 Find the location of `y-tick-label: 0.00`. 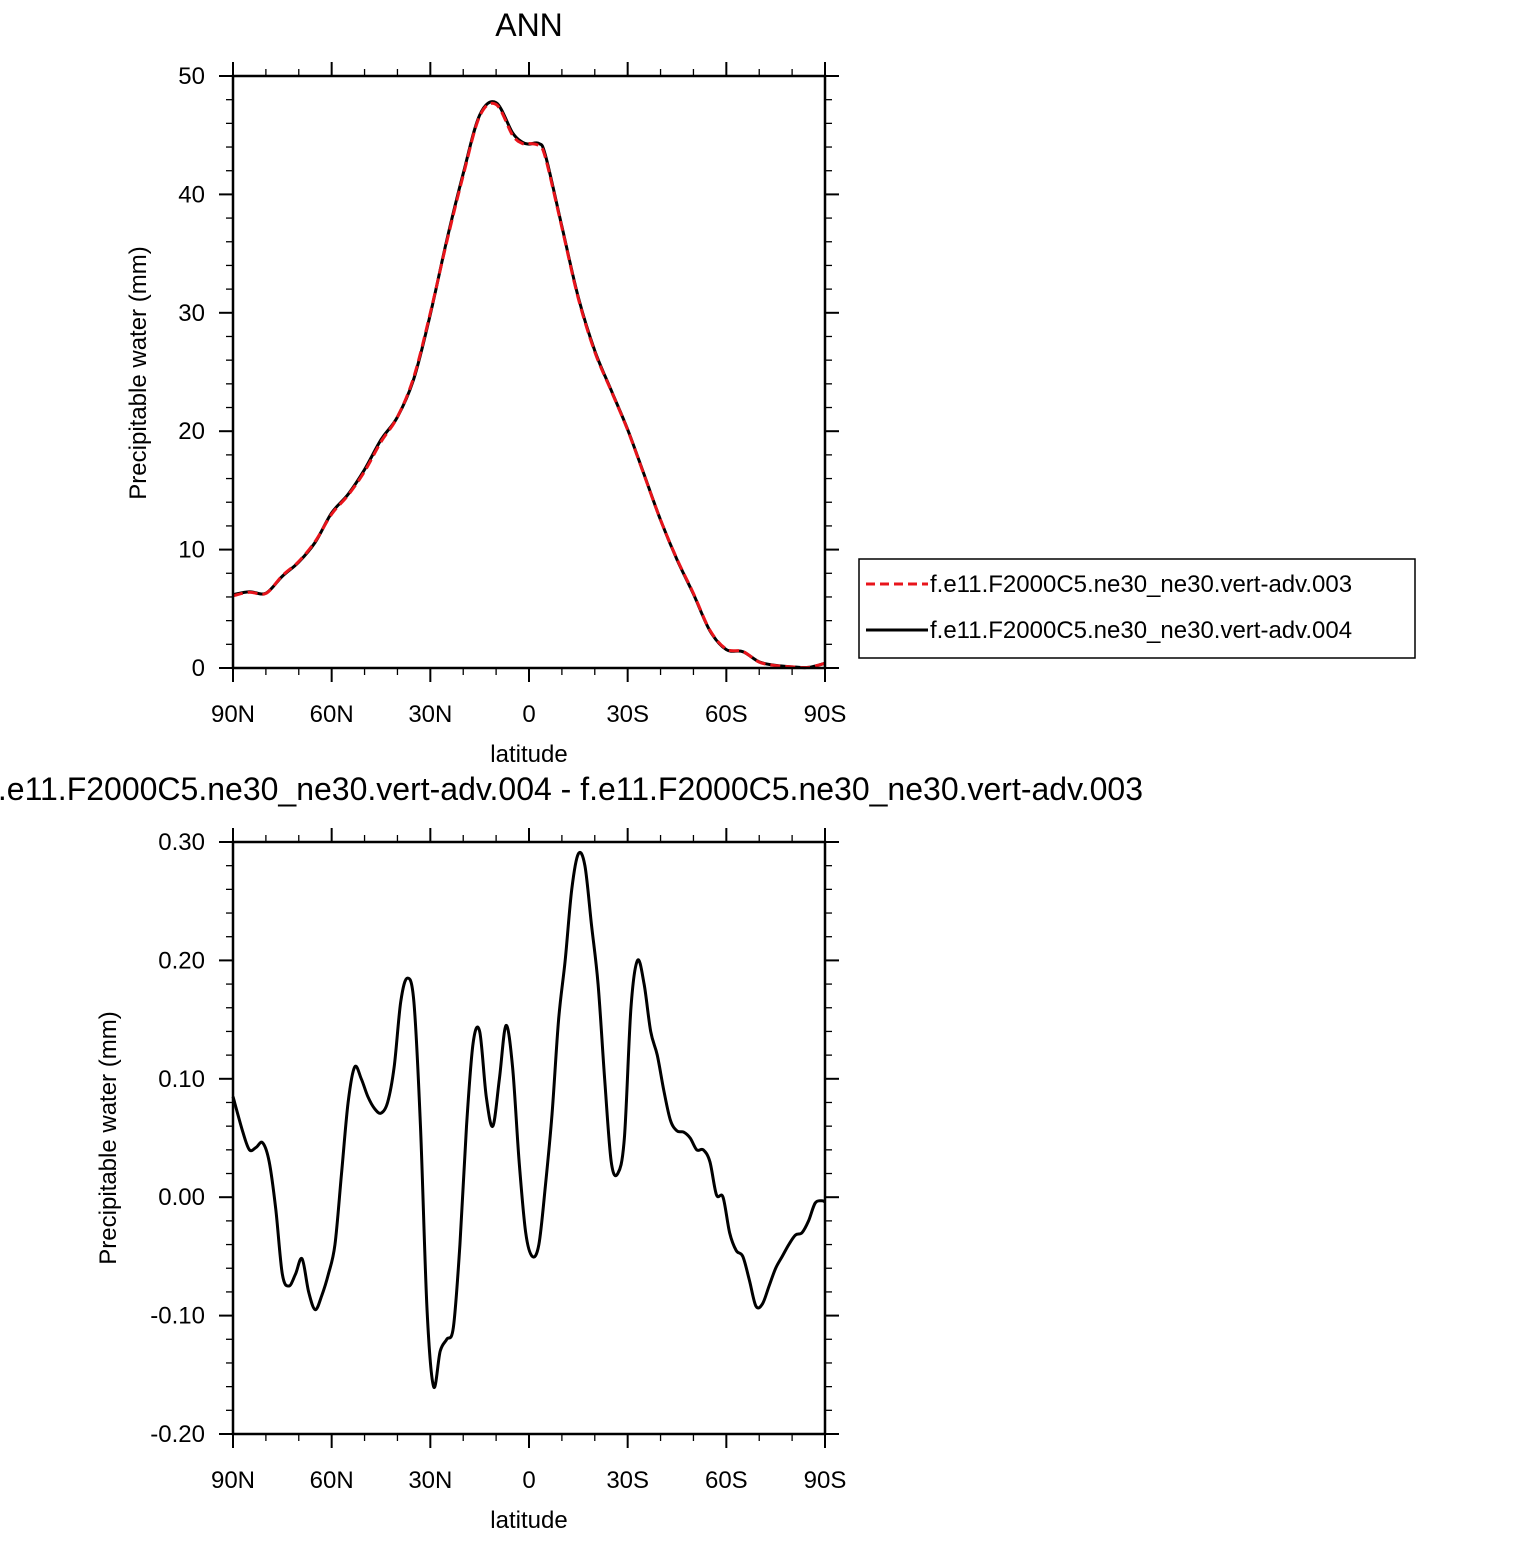

y-tick-label: 0.00 is located at coordinates (181, 1197).